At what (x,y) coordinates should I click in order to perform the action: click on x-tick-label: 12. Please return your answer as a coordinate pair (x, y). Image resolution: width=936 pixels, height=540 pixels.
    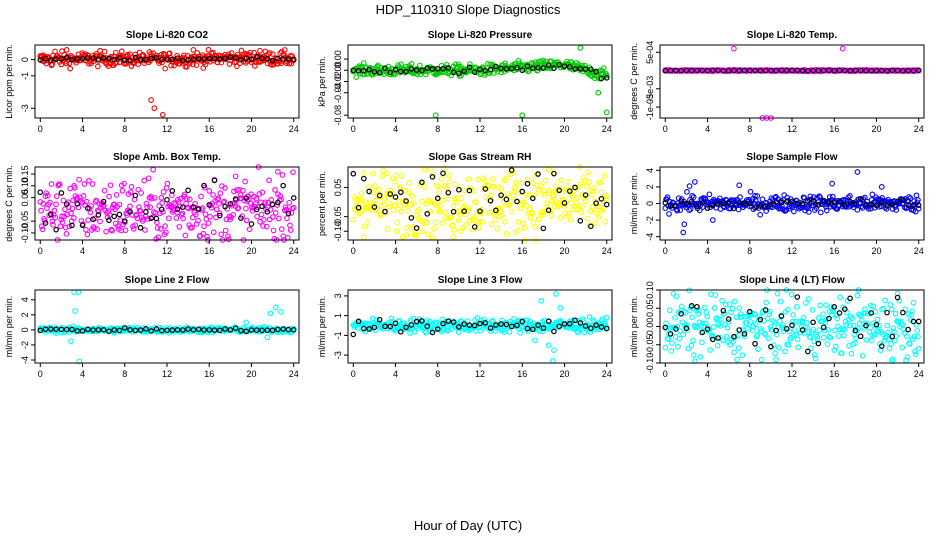
    Looking at the image, I should click on (480, 251).